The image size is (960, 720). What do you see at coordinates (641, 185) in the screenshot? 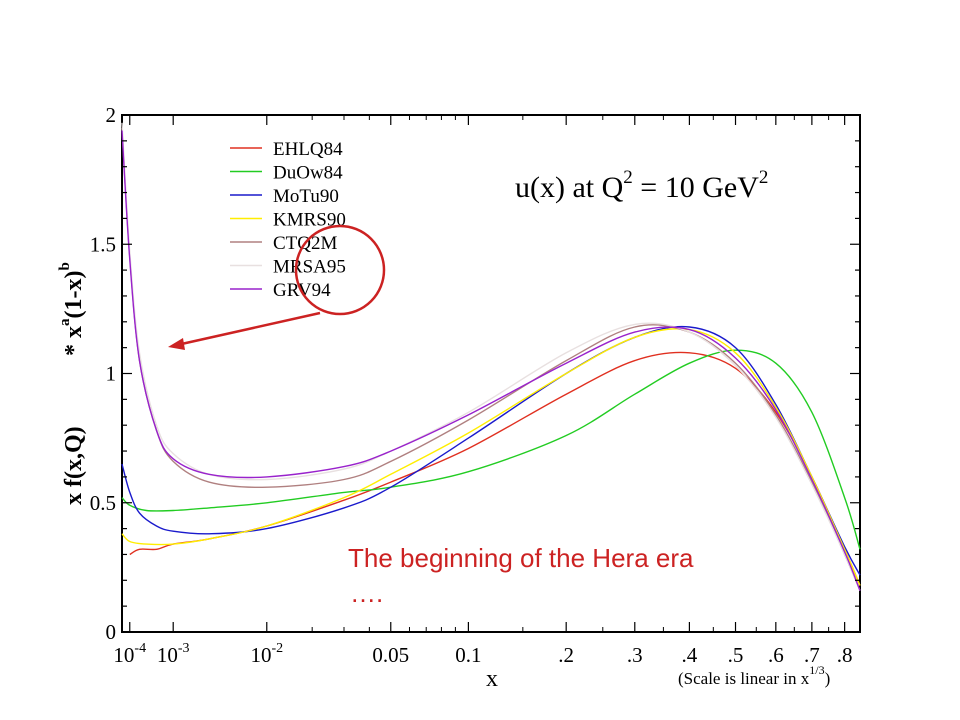
I see `chart-title: u(x) at Q2 = 10 GeV2` at bounding box center [641, 185].